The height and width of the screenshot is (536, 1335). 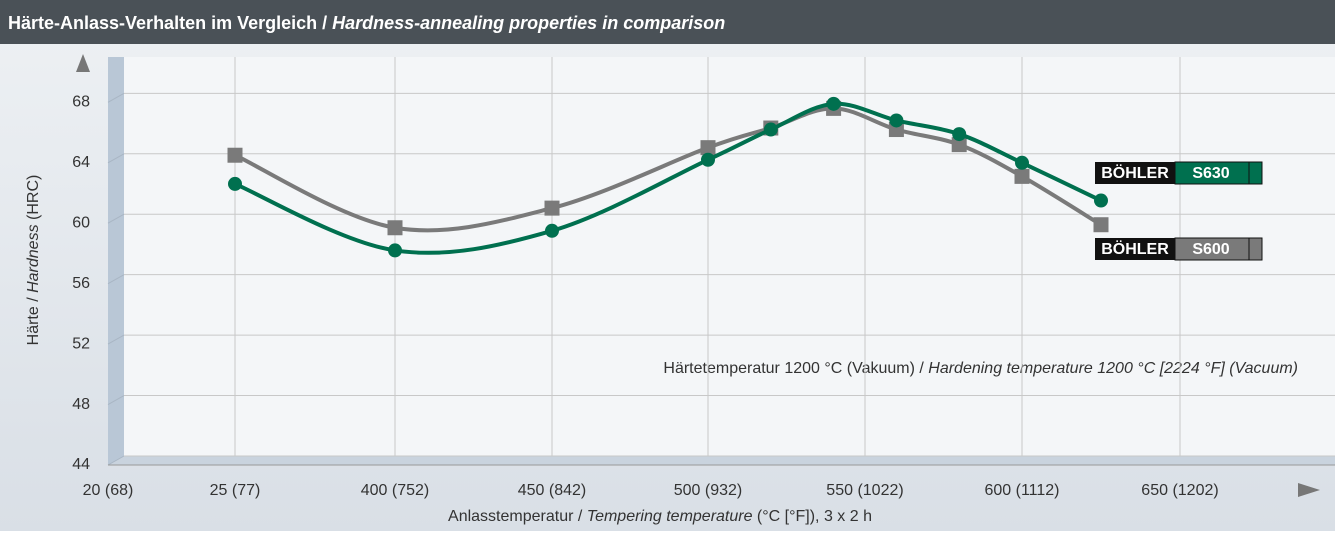 What do you see at coordinates (33, 200) in the screenshot?
I see `label-part: (HRC)` at bounding box center [33, 200].